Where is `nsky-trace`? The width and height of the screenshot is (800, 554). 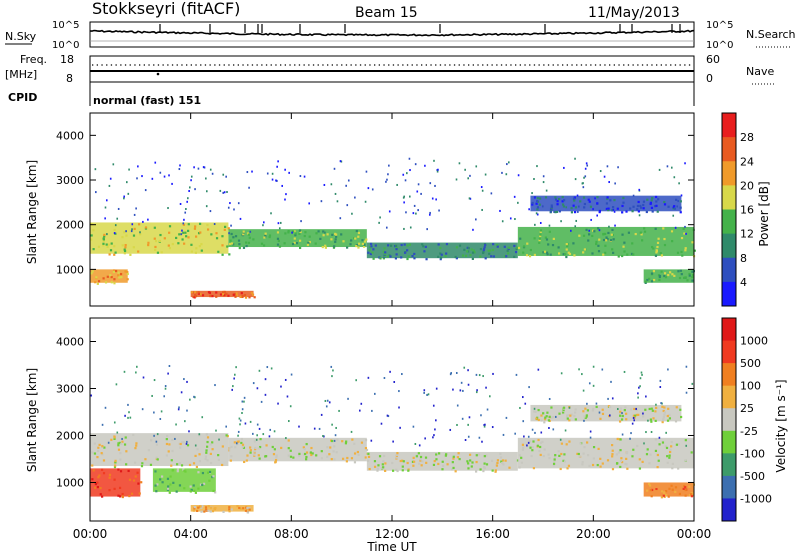 nsky-trace is located at coordinates (392, 30).